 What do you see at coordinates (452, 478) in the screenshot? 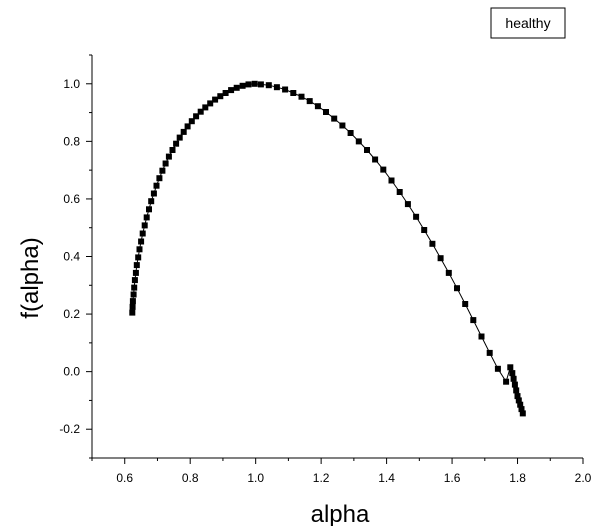
I see `x-tick-label: 1.6` at bounding box center [452, 478].